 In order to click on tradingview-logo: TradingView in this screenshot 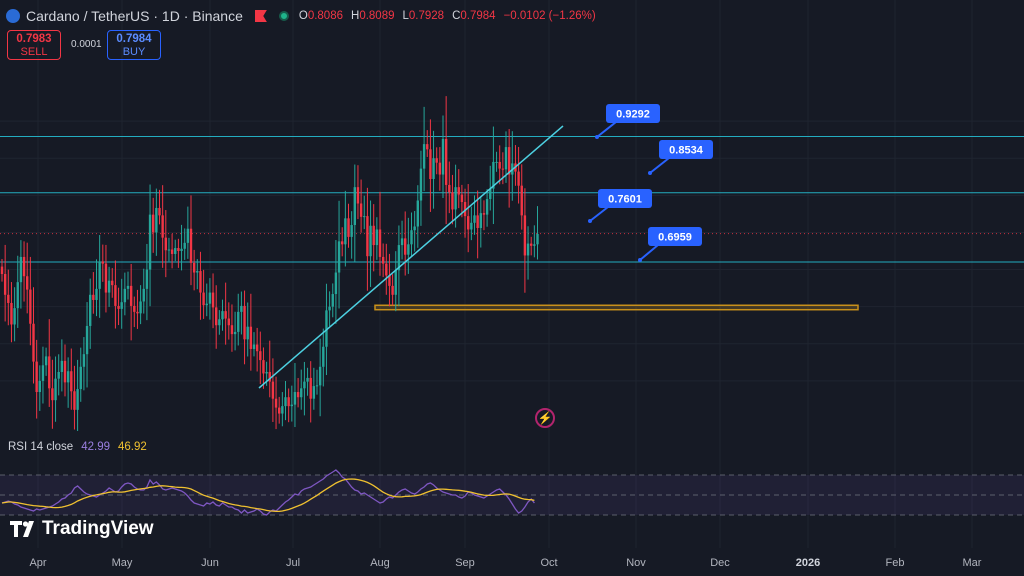, I will do `click(82, 529)`.